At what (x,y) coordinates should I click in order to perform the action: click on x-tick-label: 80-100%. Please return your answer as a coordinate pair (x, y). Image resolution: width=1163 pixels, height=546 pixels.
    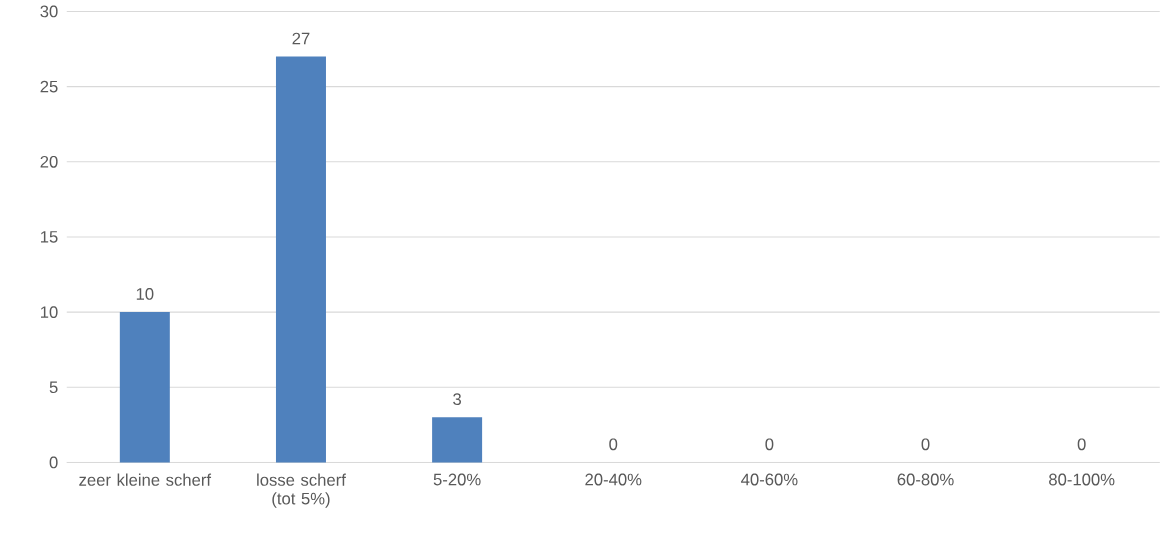
    Looking at the image, I should click on (1082, 479).